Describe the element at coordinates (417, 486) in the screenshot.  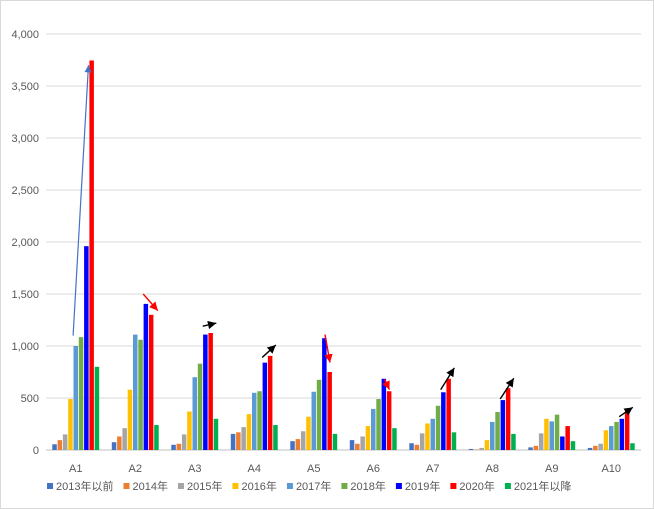
I see `legend-item: 2019年` at that location.